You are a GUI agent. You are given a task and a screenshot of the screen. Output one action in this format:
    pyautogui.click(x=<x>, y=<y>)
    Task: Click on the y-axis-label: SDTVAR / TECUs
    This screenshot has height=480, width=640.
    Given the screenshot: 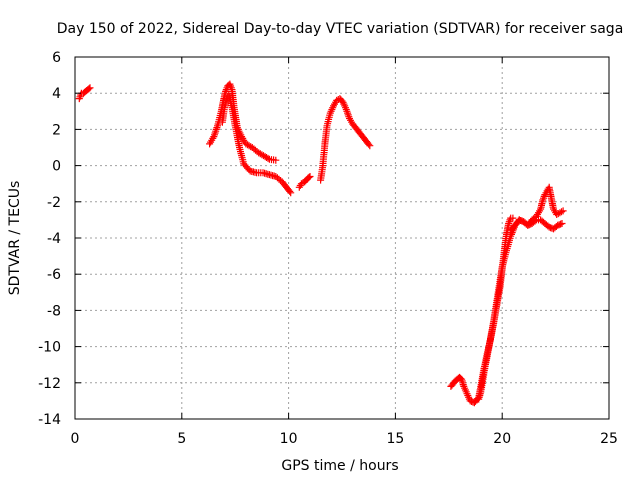 What is the action you would take?
    pyautogui.click(x=15, y=238)
    